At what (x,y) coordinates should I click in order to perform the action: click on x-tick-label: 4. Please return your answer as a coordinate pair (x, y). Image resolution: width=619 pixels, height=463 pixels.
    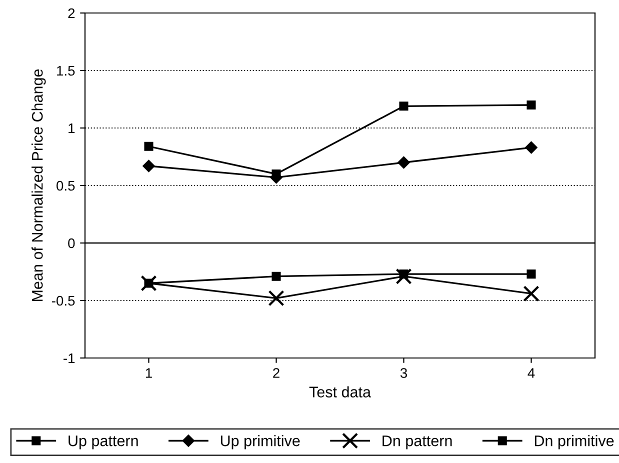
    Looking at the image, I should click on (531, 373).